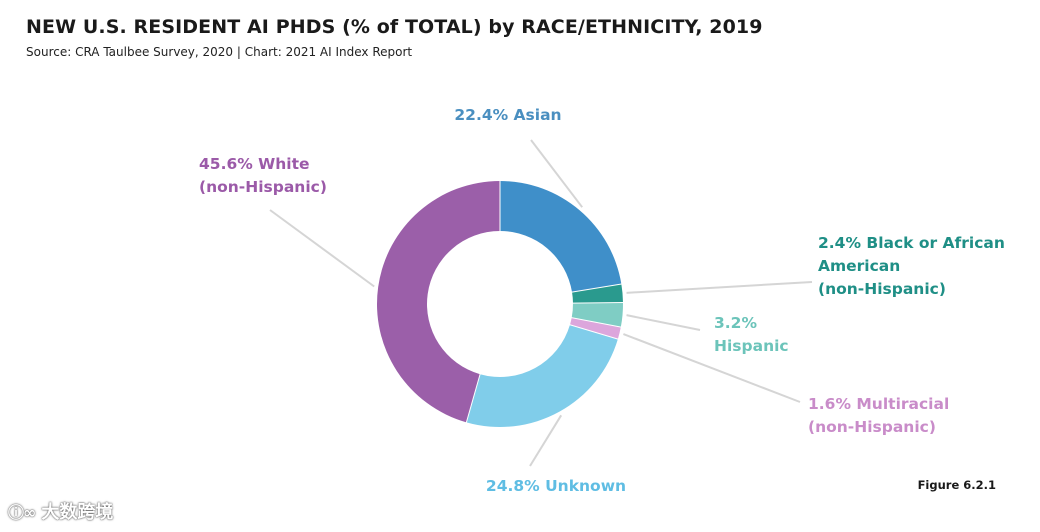  Describe the element at coordinates (556, 486) in the screenshot. I see `slice-label: 24.8% Unknown` at that location.